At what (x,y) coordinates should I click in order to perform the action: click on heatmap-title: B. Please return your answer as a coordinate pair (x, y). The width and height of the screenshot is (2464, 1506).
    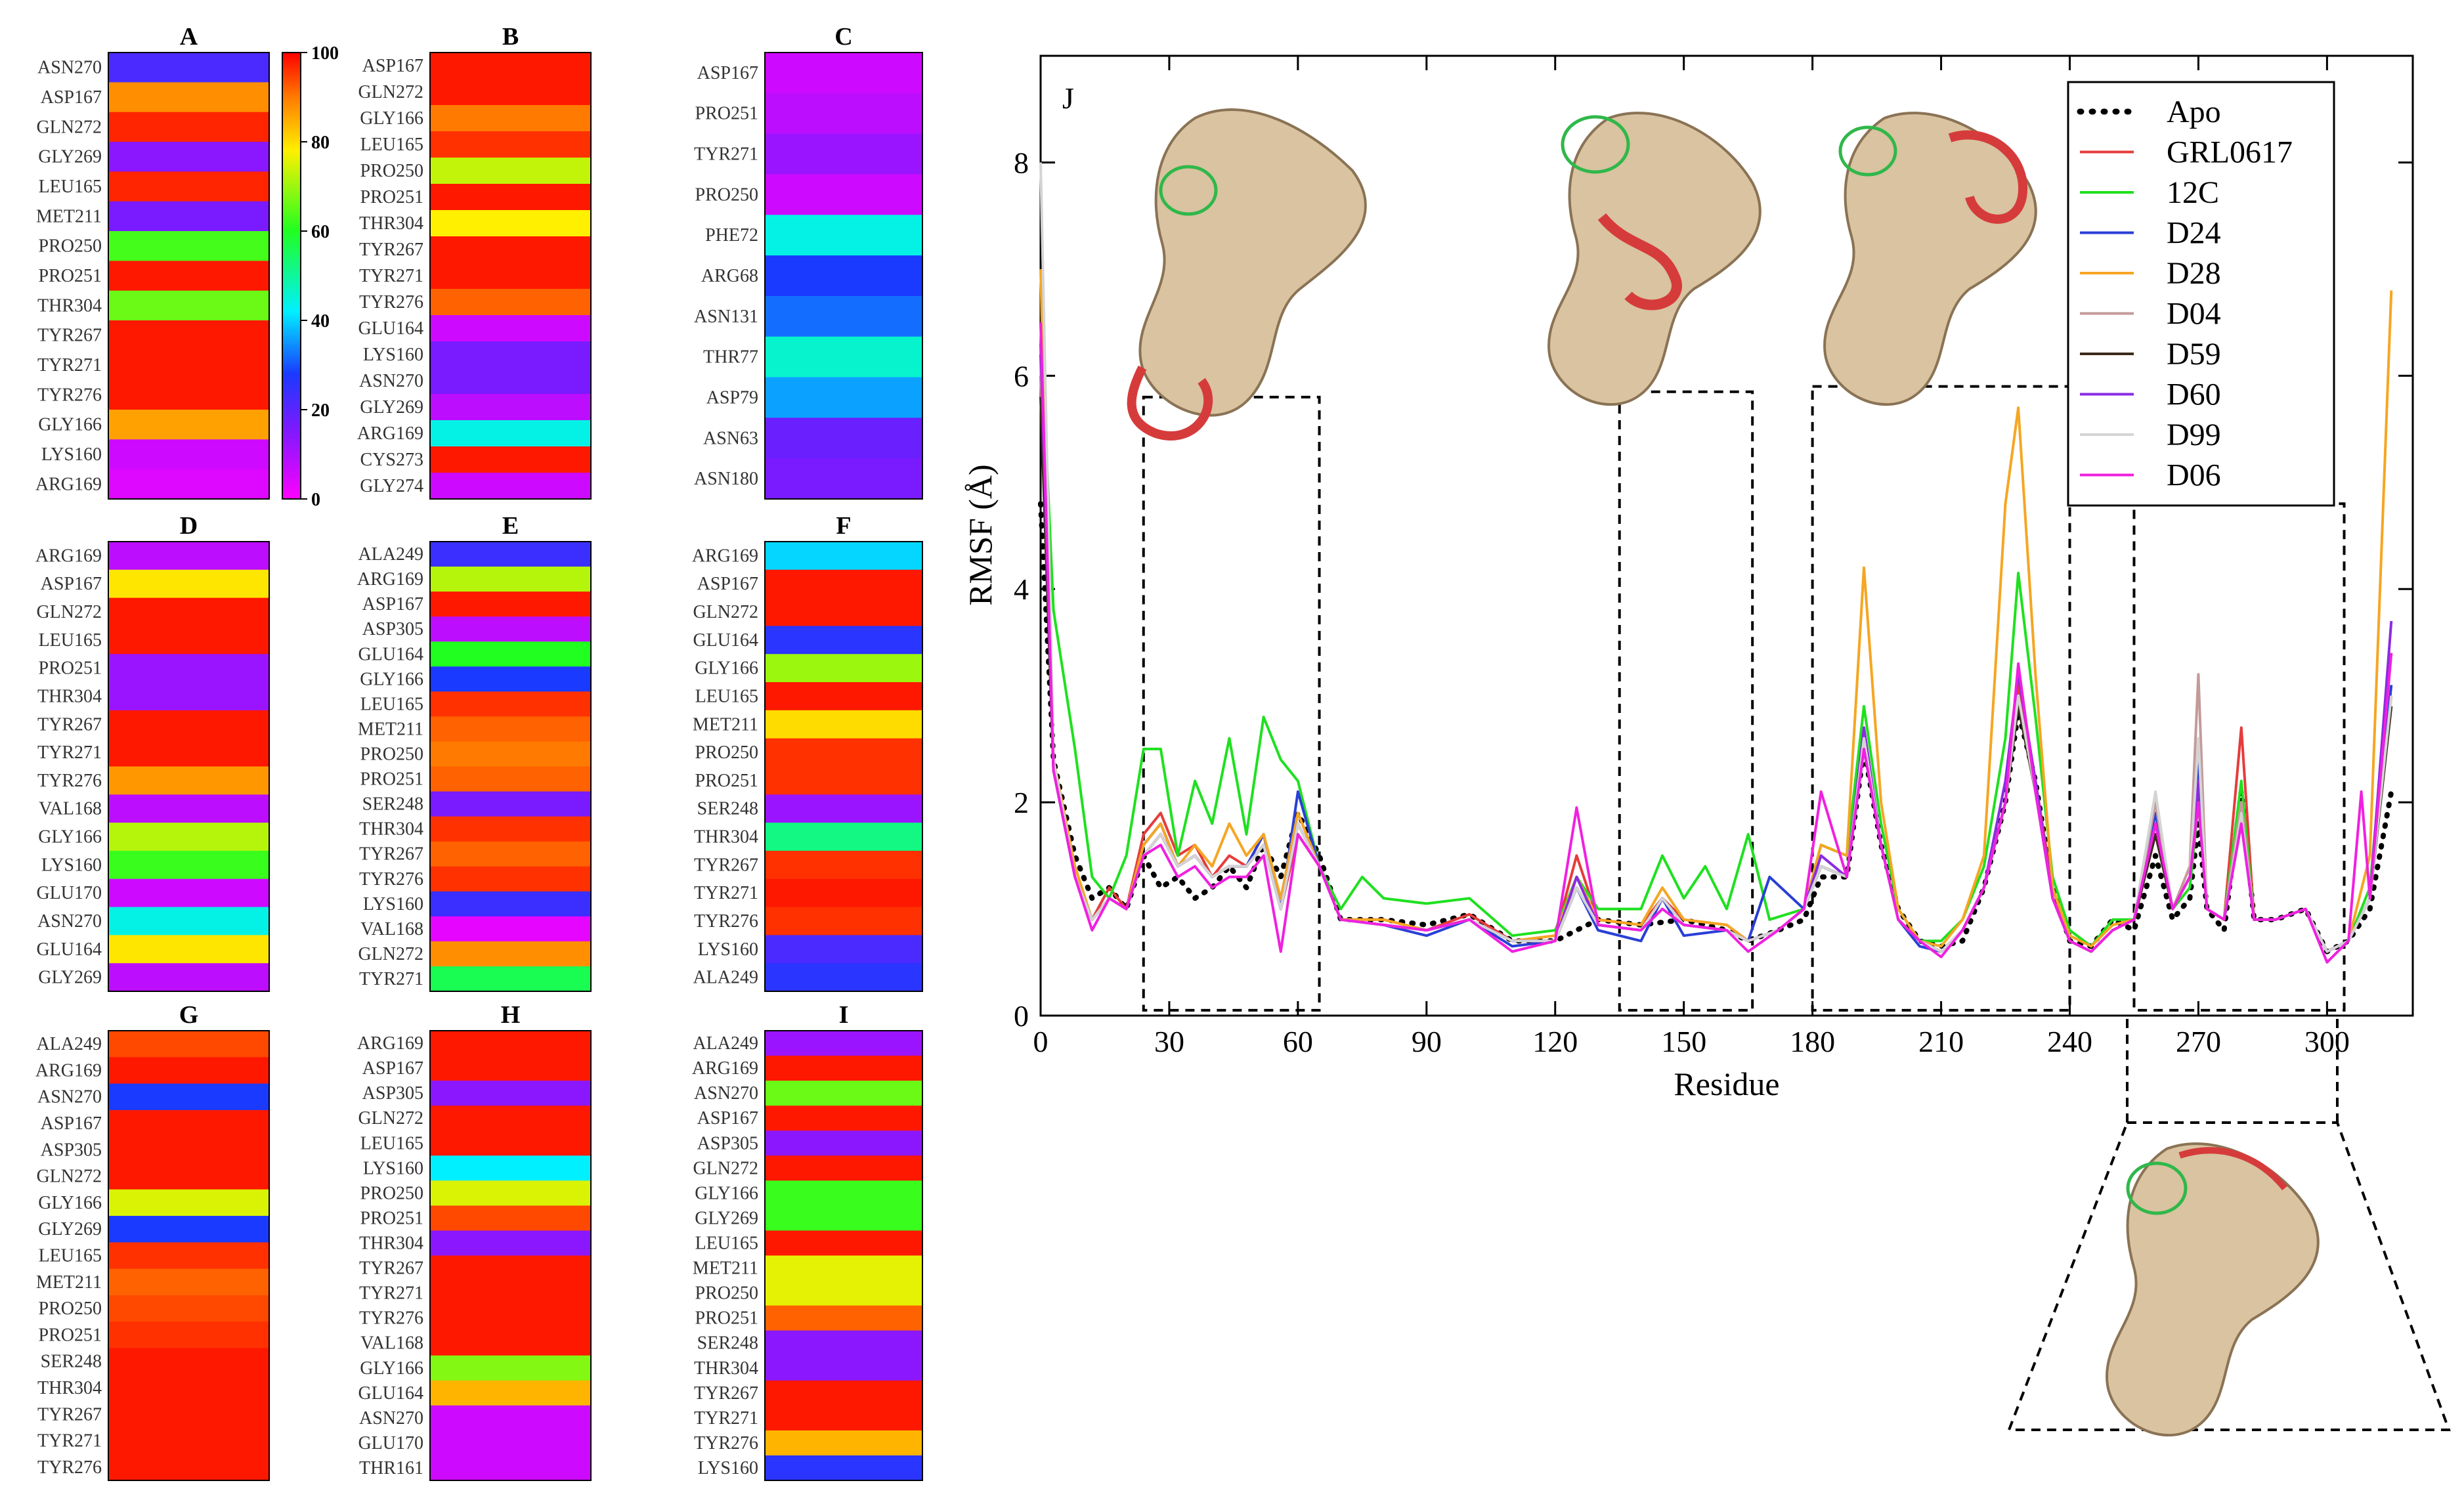
    Looking at the image, I should click on (511, 37).